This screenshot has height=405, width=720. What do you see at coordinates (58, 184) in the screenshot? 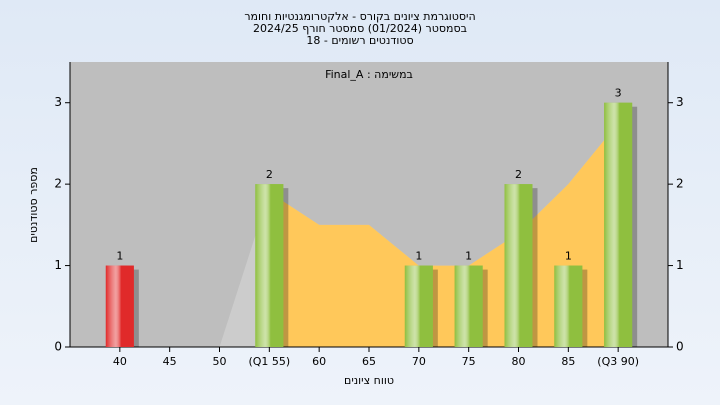
I see `y-tick-label: 2` at bounding box center [58, 184].